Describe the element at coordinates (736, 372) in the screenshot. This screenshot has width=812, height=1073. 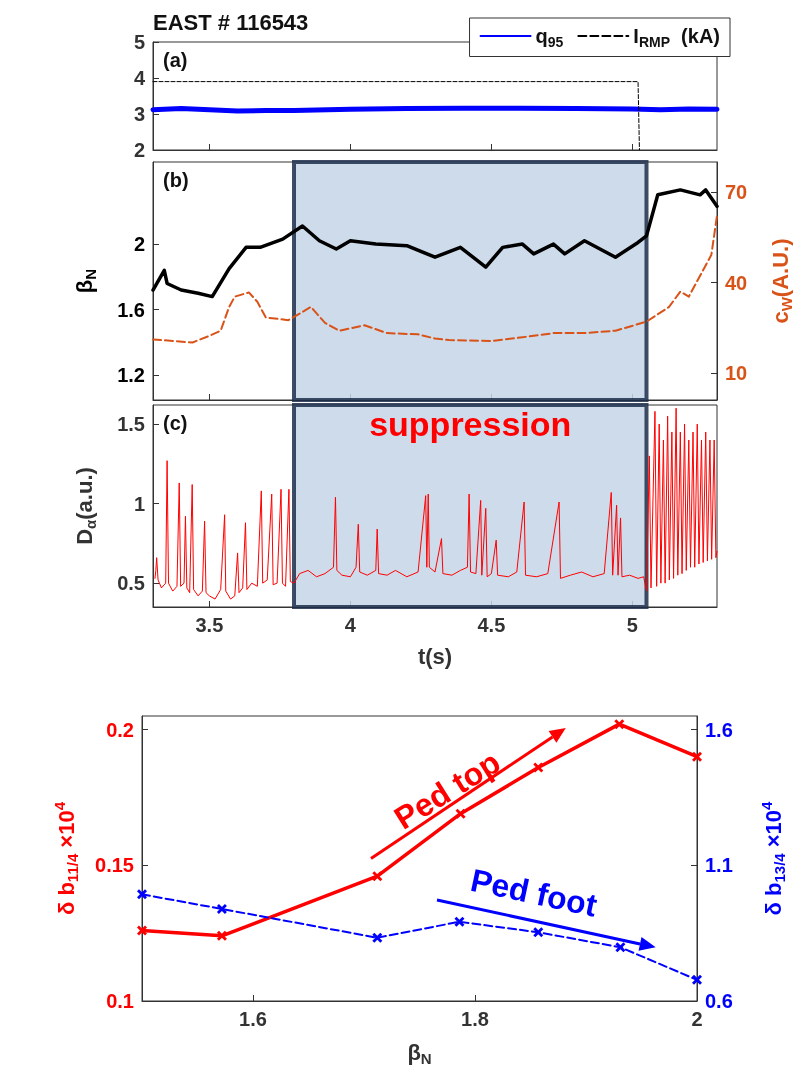
I see `y2-tick-label: 10` at that location.